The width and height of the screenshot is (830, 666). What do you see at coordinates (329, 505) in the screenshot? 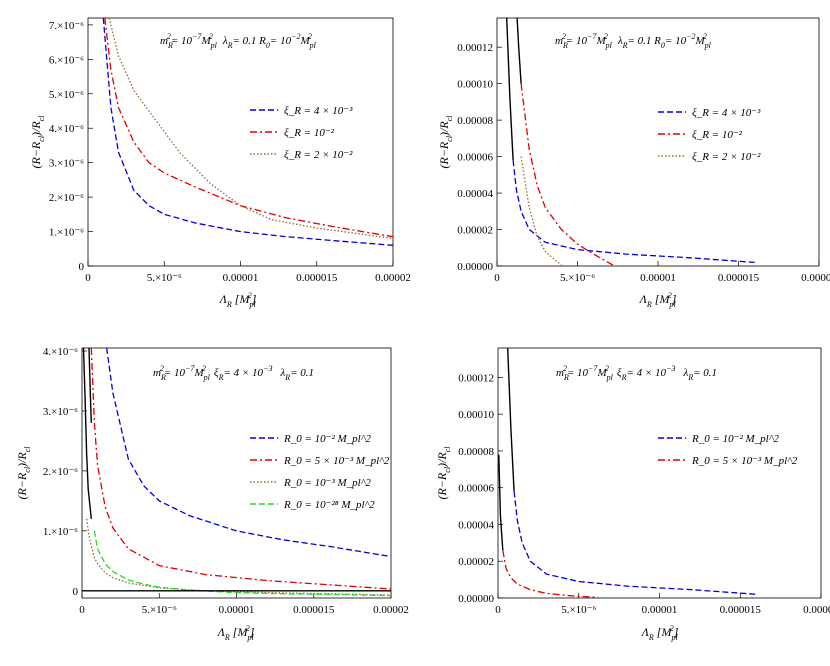
I see `legend-entry: R_0 = 10⁻²⁸ M_pl^2` at bounding box center [329, 505].